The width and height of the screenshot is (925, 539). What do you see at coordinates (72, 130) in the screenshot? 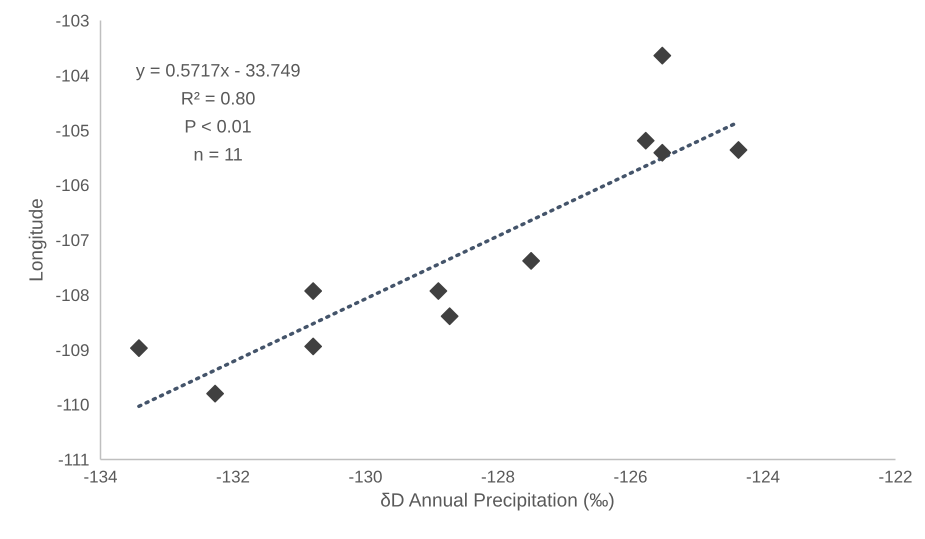
I see `y-tick-label: -105` at bounding box center [72, 130].